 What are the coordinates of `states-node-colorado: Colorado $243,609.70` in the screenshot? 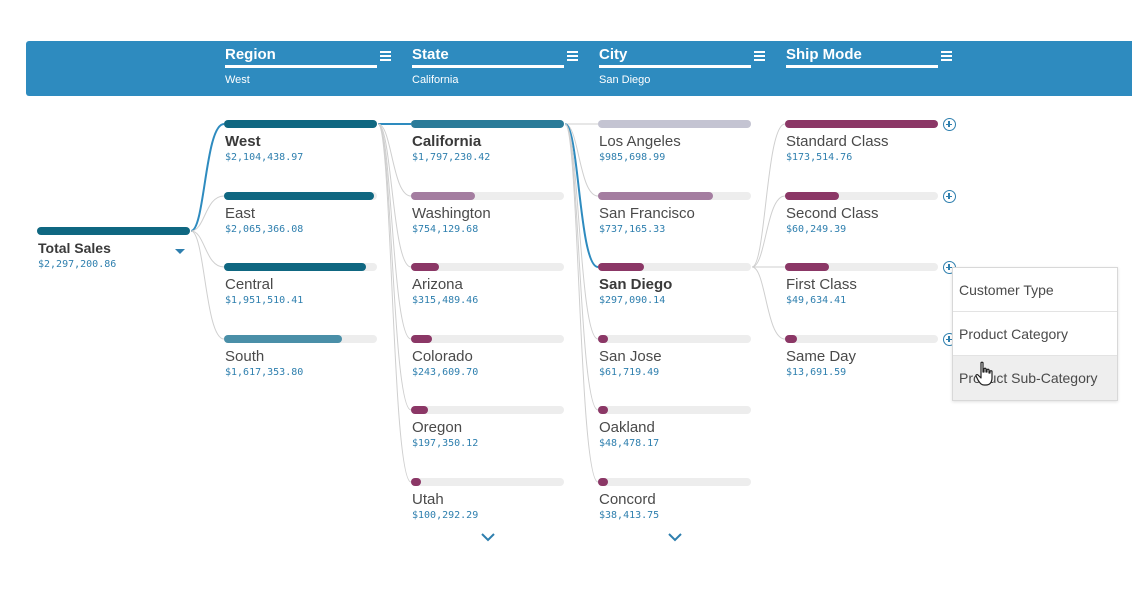 It's located at (491, 365).